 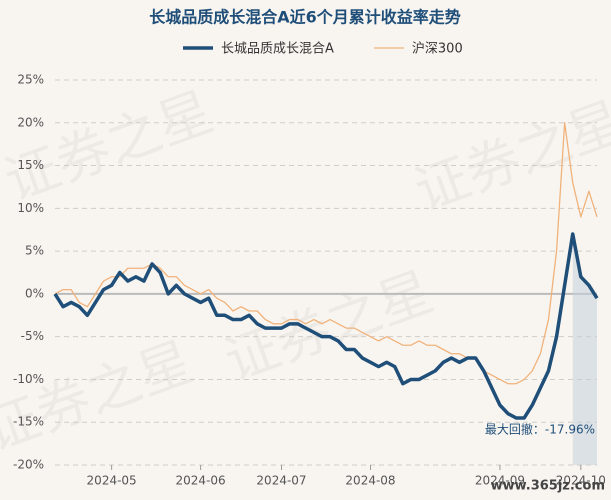 What do you see at coordinates (34, 251) in the screenshot?
I see `y-tick-label: 5%` at bounding box center [34, 251].